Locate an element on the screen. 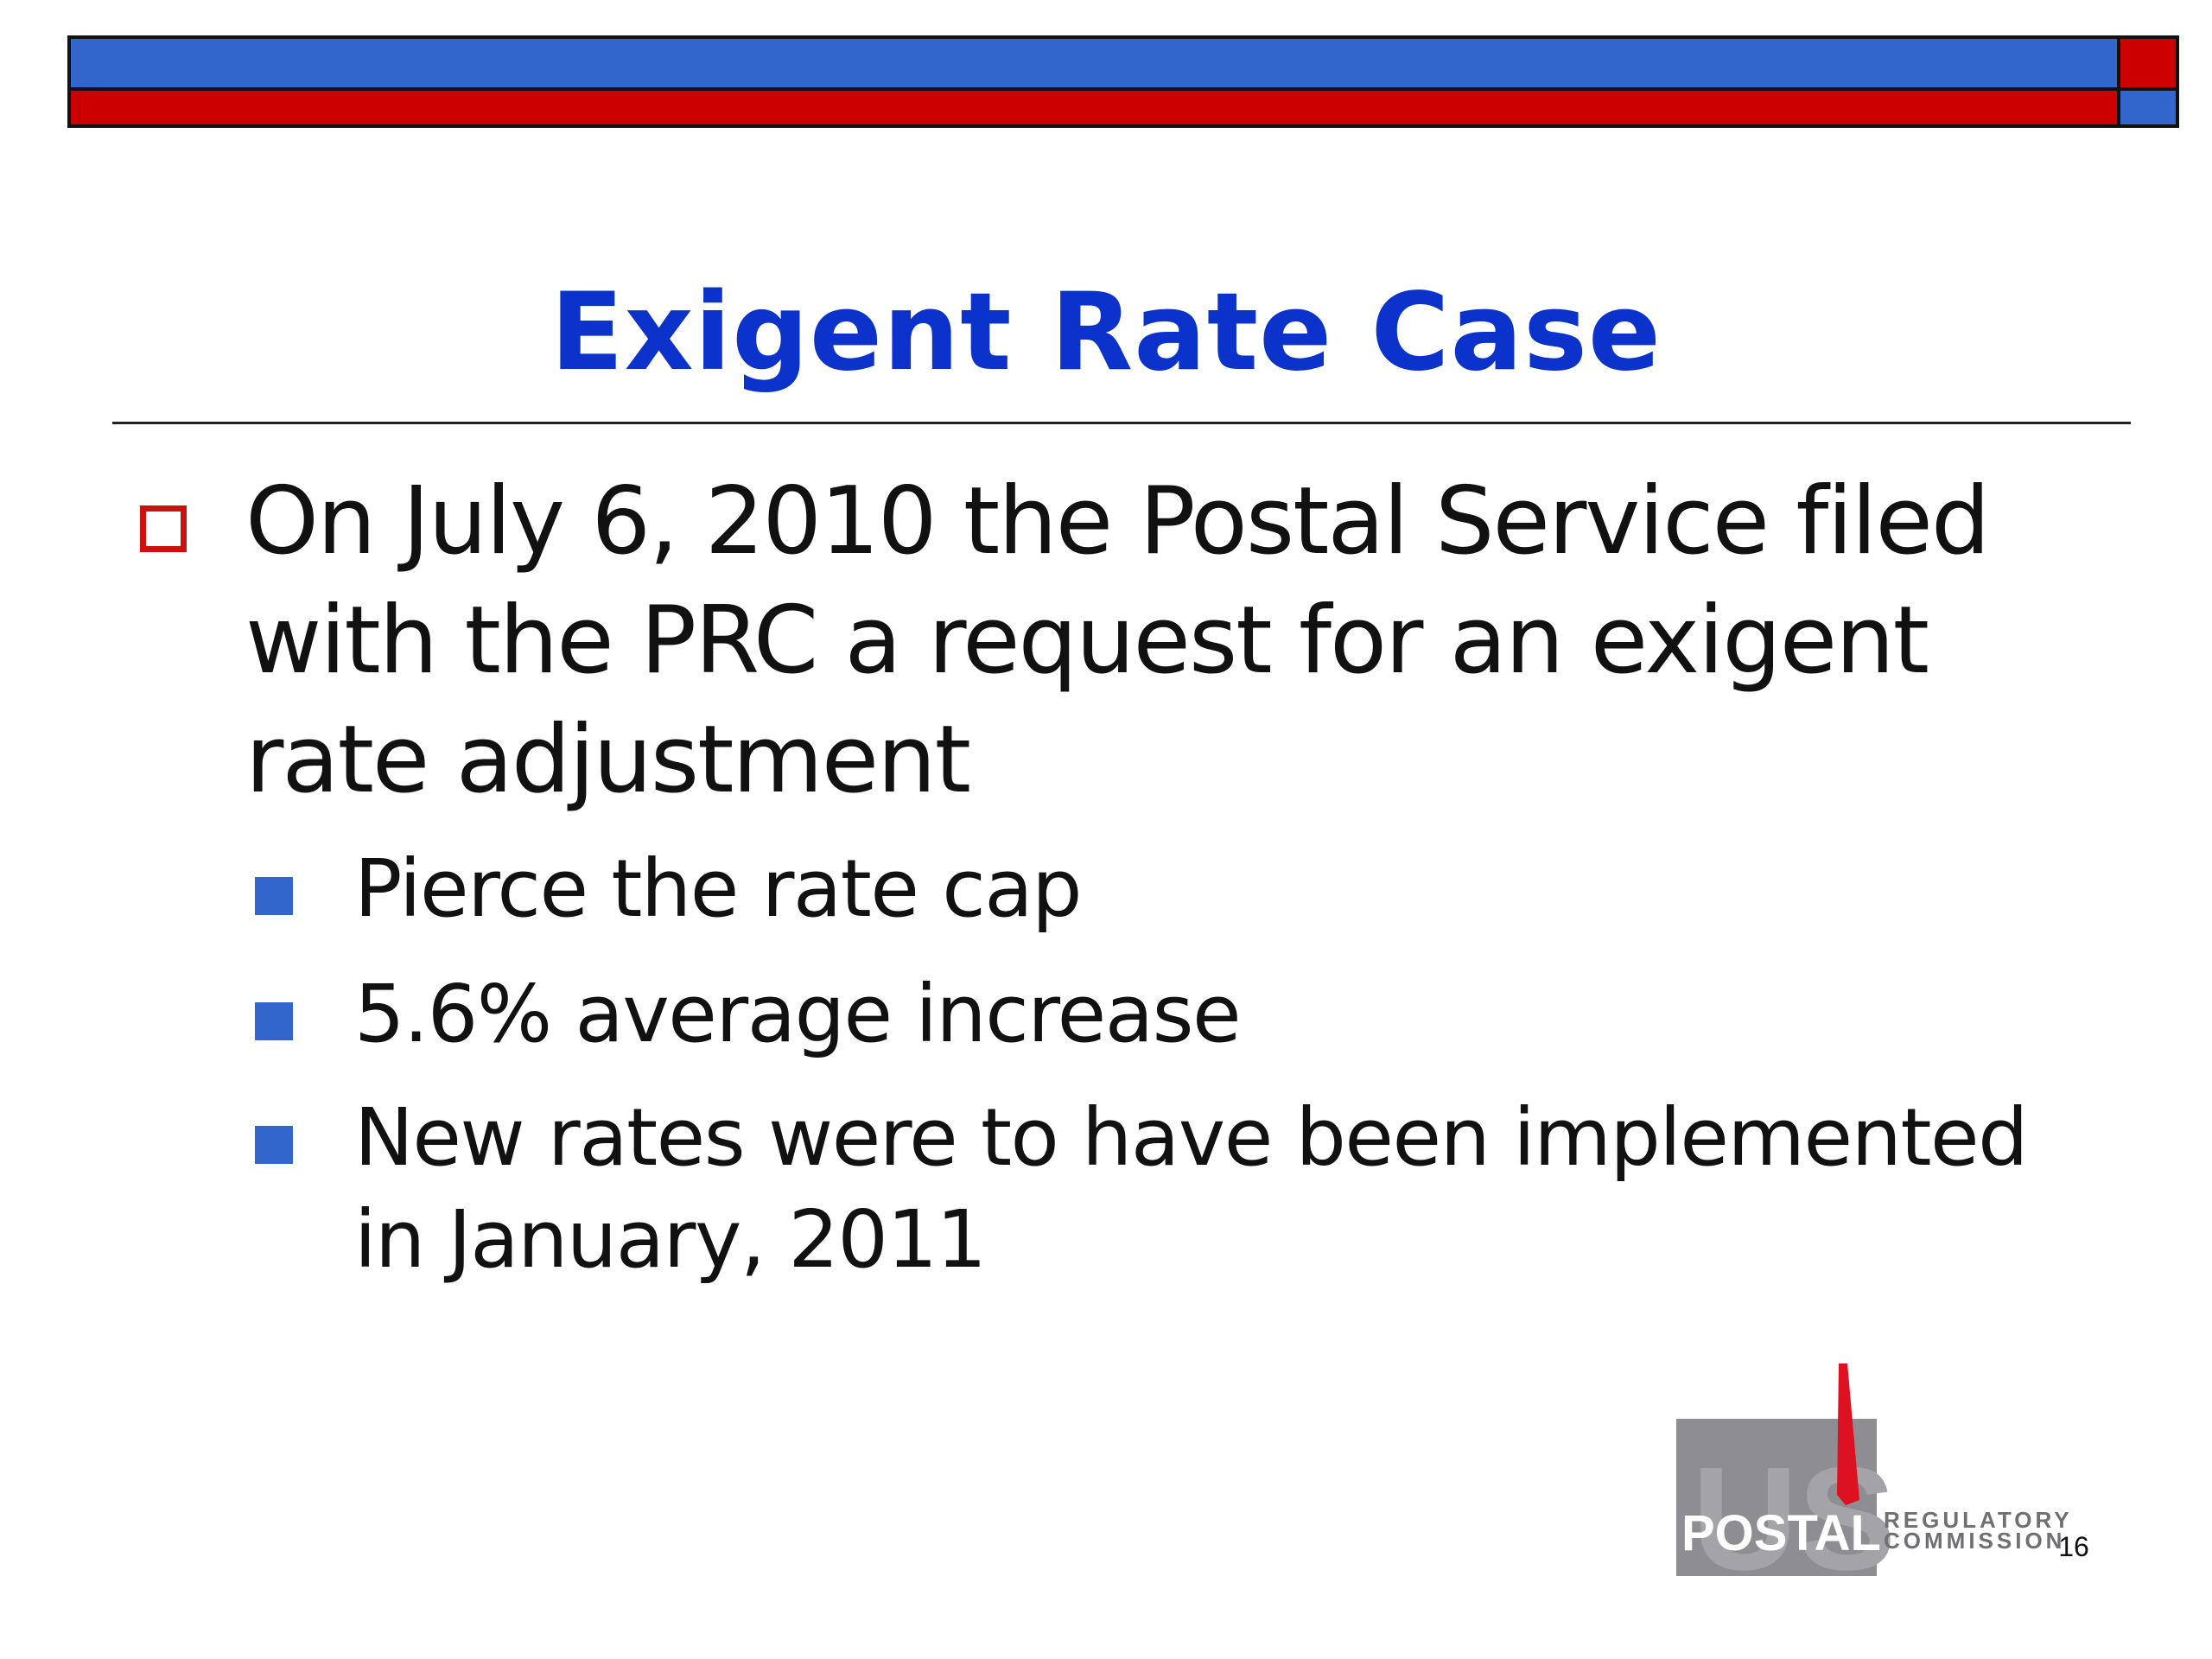  banner-corner-red-square is located at coordinates (2149, 63).